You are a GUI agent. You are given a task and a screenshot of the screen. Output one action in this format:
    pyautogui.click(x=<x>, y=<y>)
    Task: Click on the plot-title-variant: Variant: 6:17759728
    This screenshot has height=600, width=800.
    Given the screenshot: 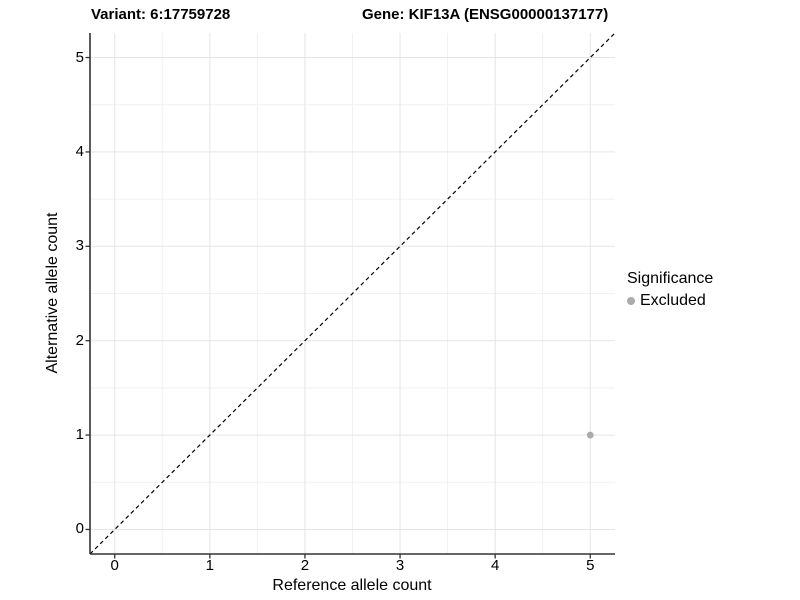 What is the action you would take?
    pyautogui.click(x=161, y=14)
    